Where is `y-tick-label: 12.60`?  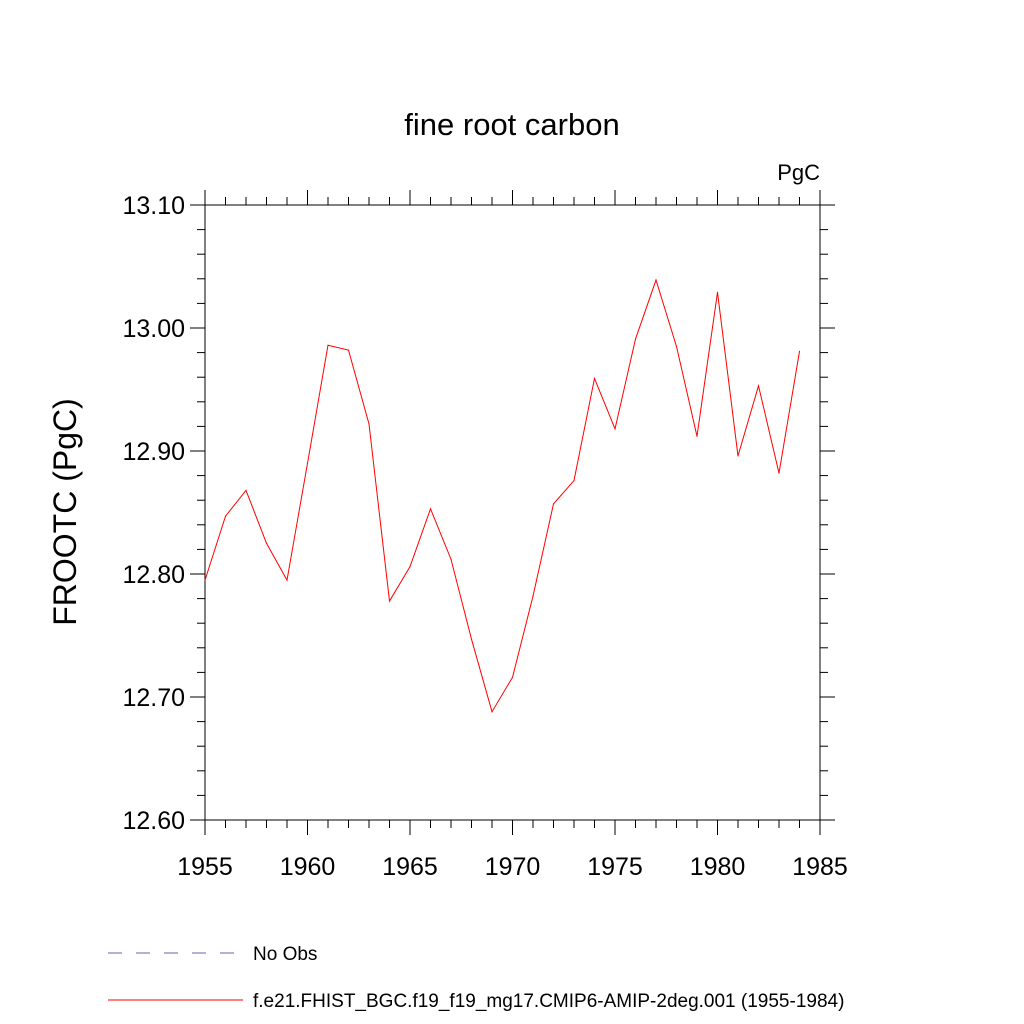 y-tick-label: 12.60 is located at coordinates (153, 821).